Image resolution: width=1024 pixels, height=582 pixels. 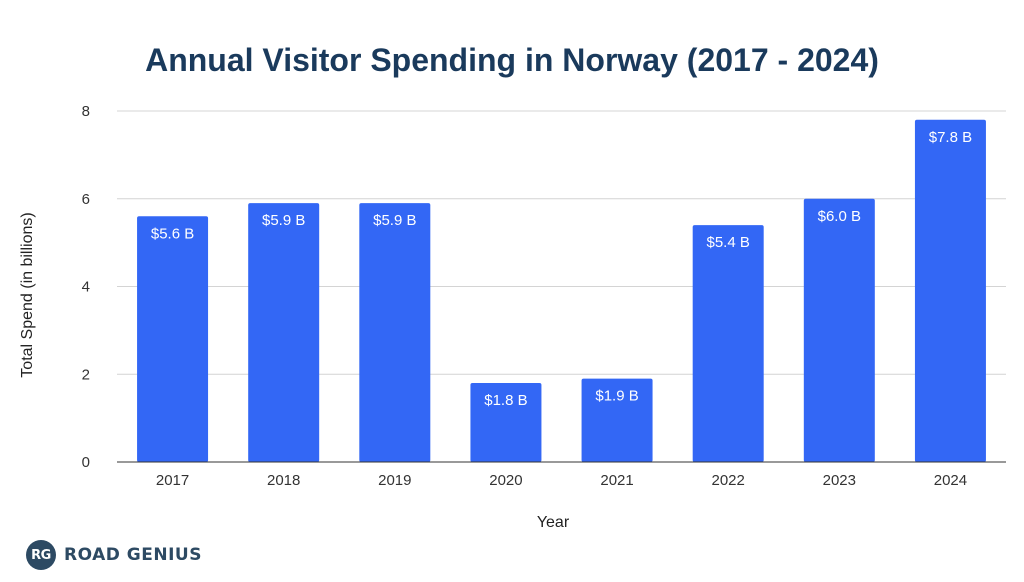 I want to click on y-tick-label: 4, so click(x=86, y=287).